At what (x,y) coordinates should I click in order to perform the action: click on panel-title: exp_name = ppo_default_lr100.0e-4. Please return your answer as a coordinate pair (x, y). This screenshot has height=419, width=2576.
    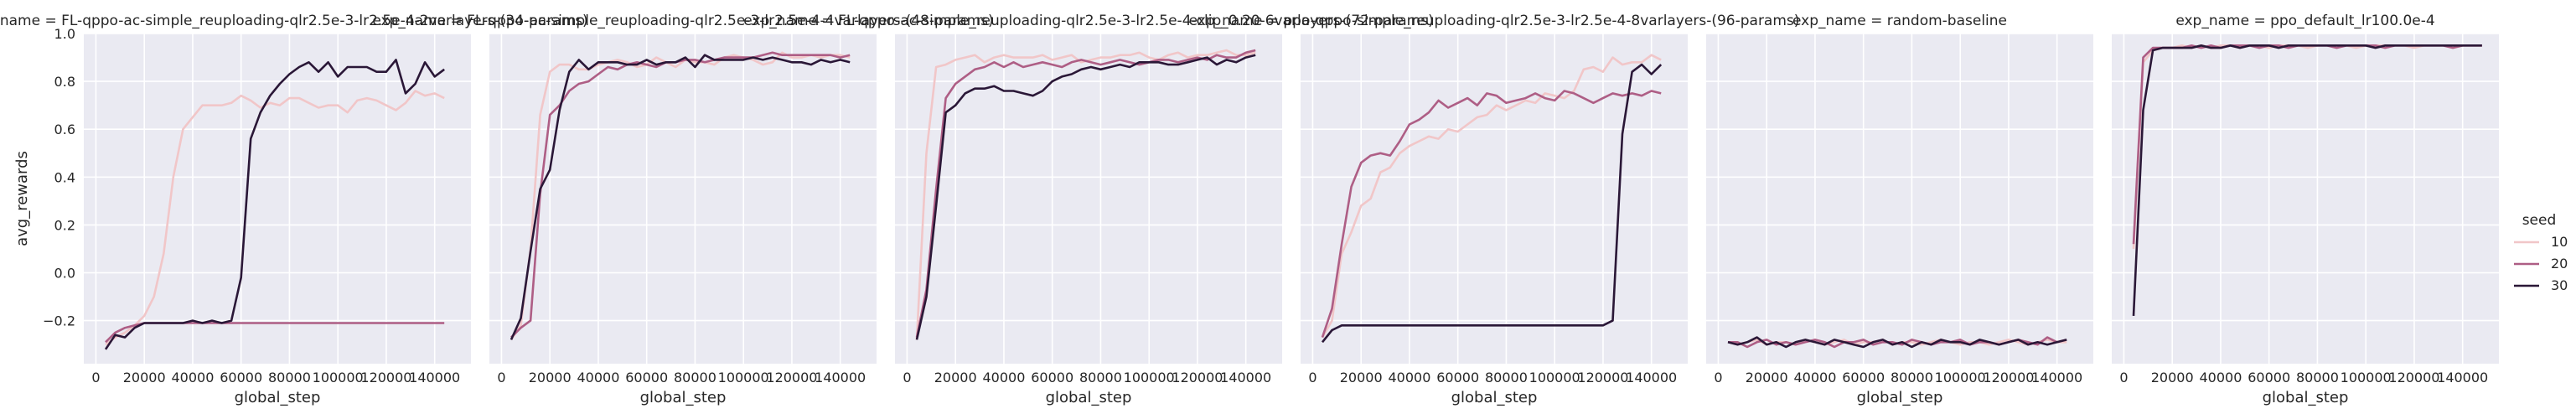
    Looking at the image, I should click on (2304, 21).